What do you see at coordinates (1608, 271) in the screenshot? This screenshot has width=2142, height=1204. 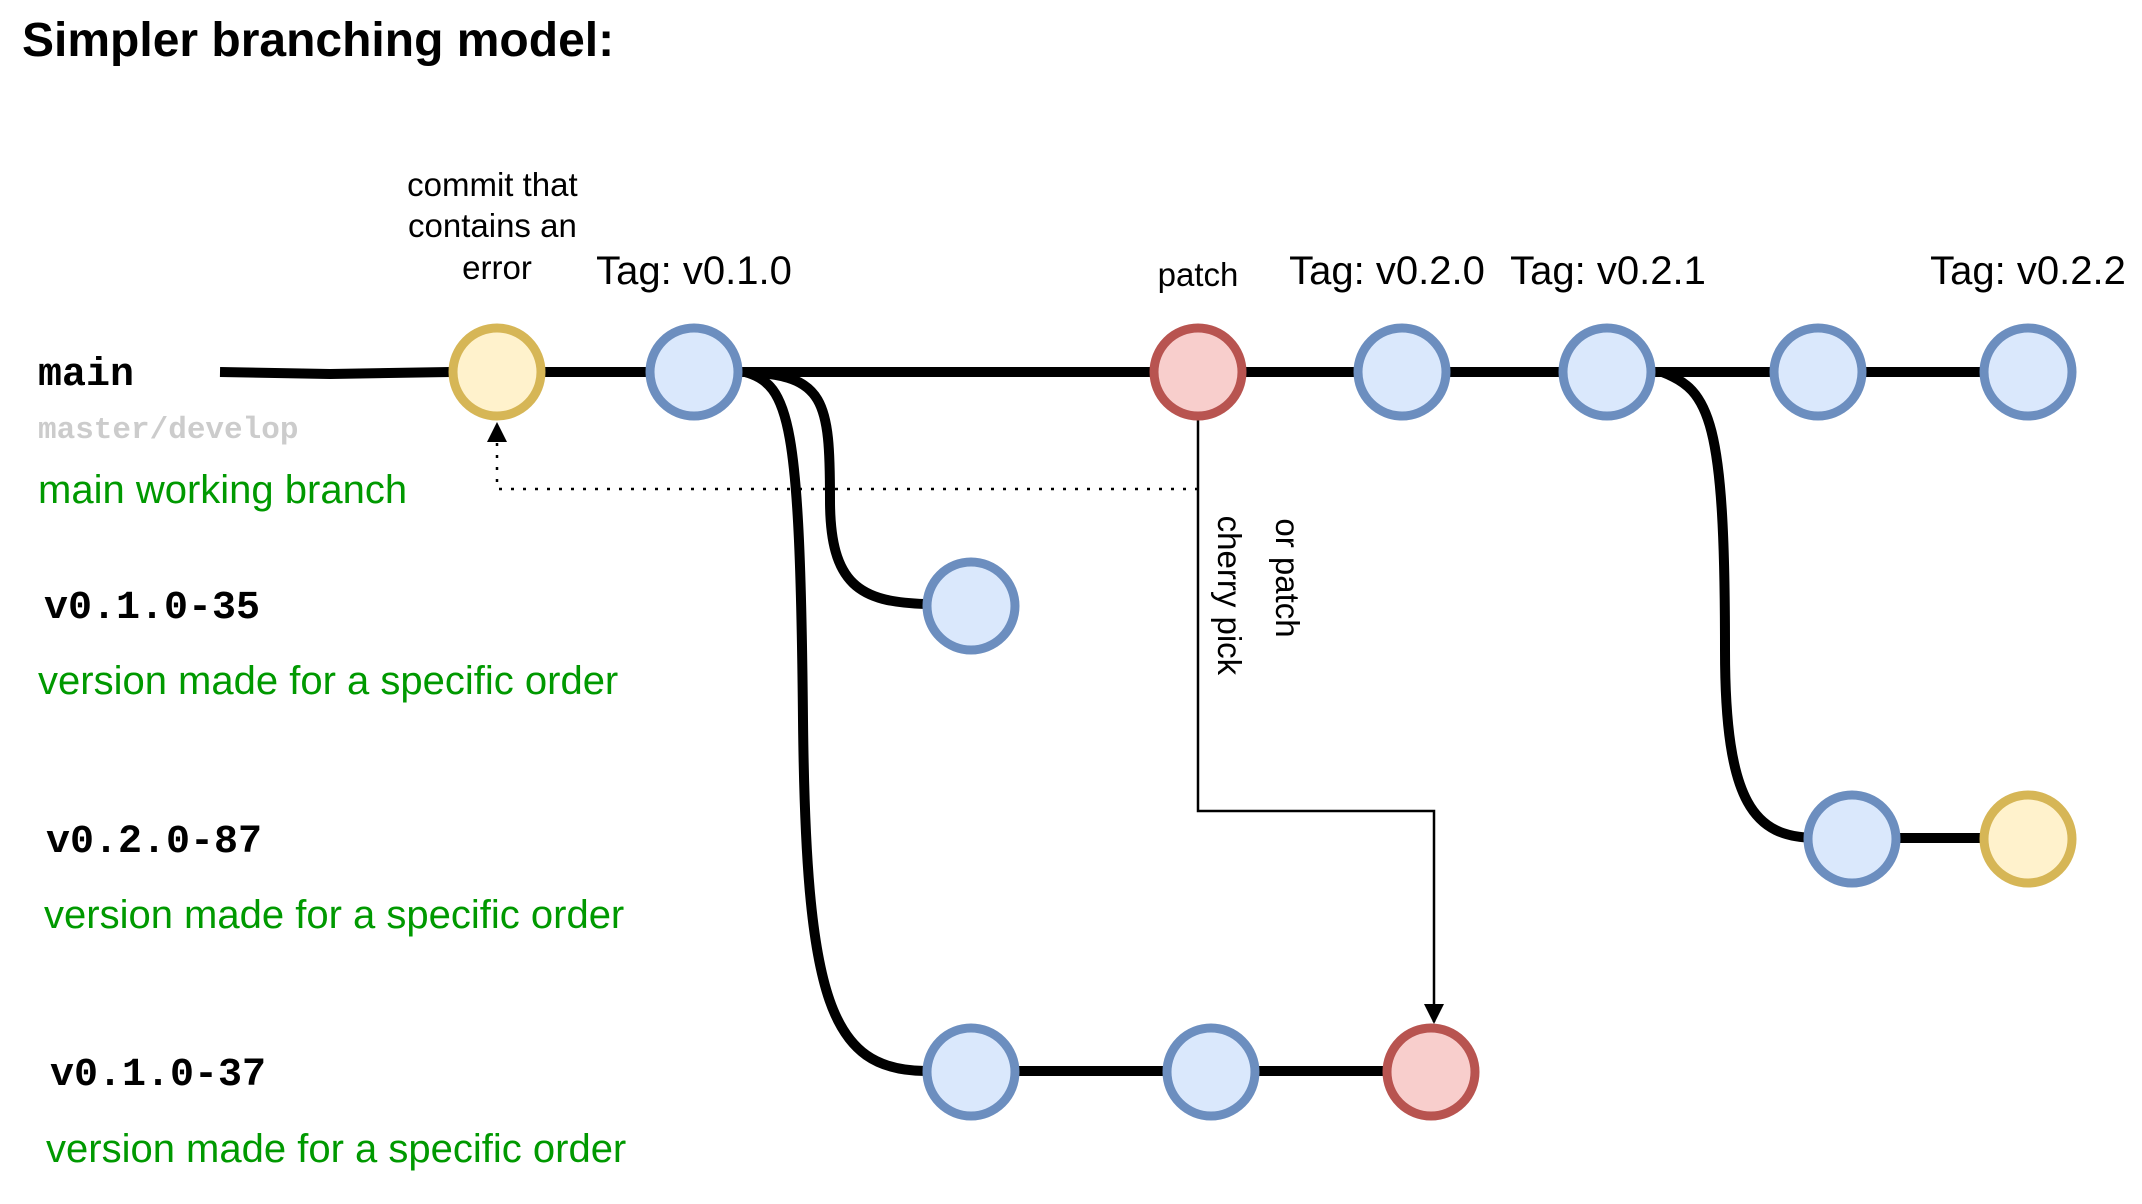 I see `tag-v0.2.1: Tag: v0.2.1` at bounding box center [1608, 271].